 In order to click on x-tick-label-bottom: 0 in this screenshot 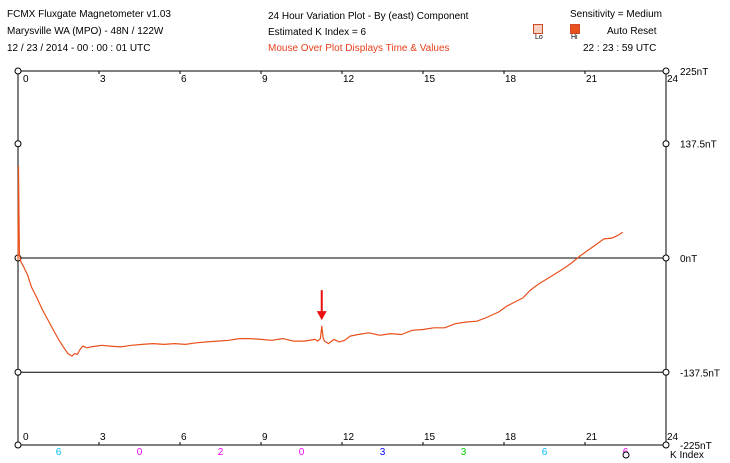, I will do `click(26, 437)`.